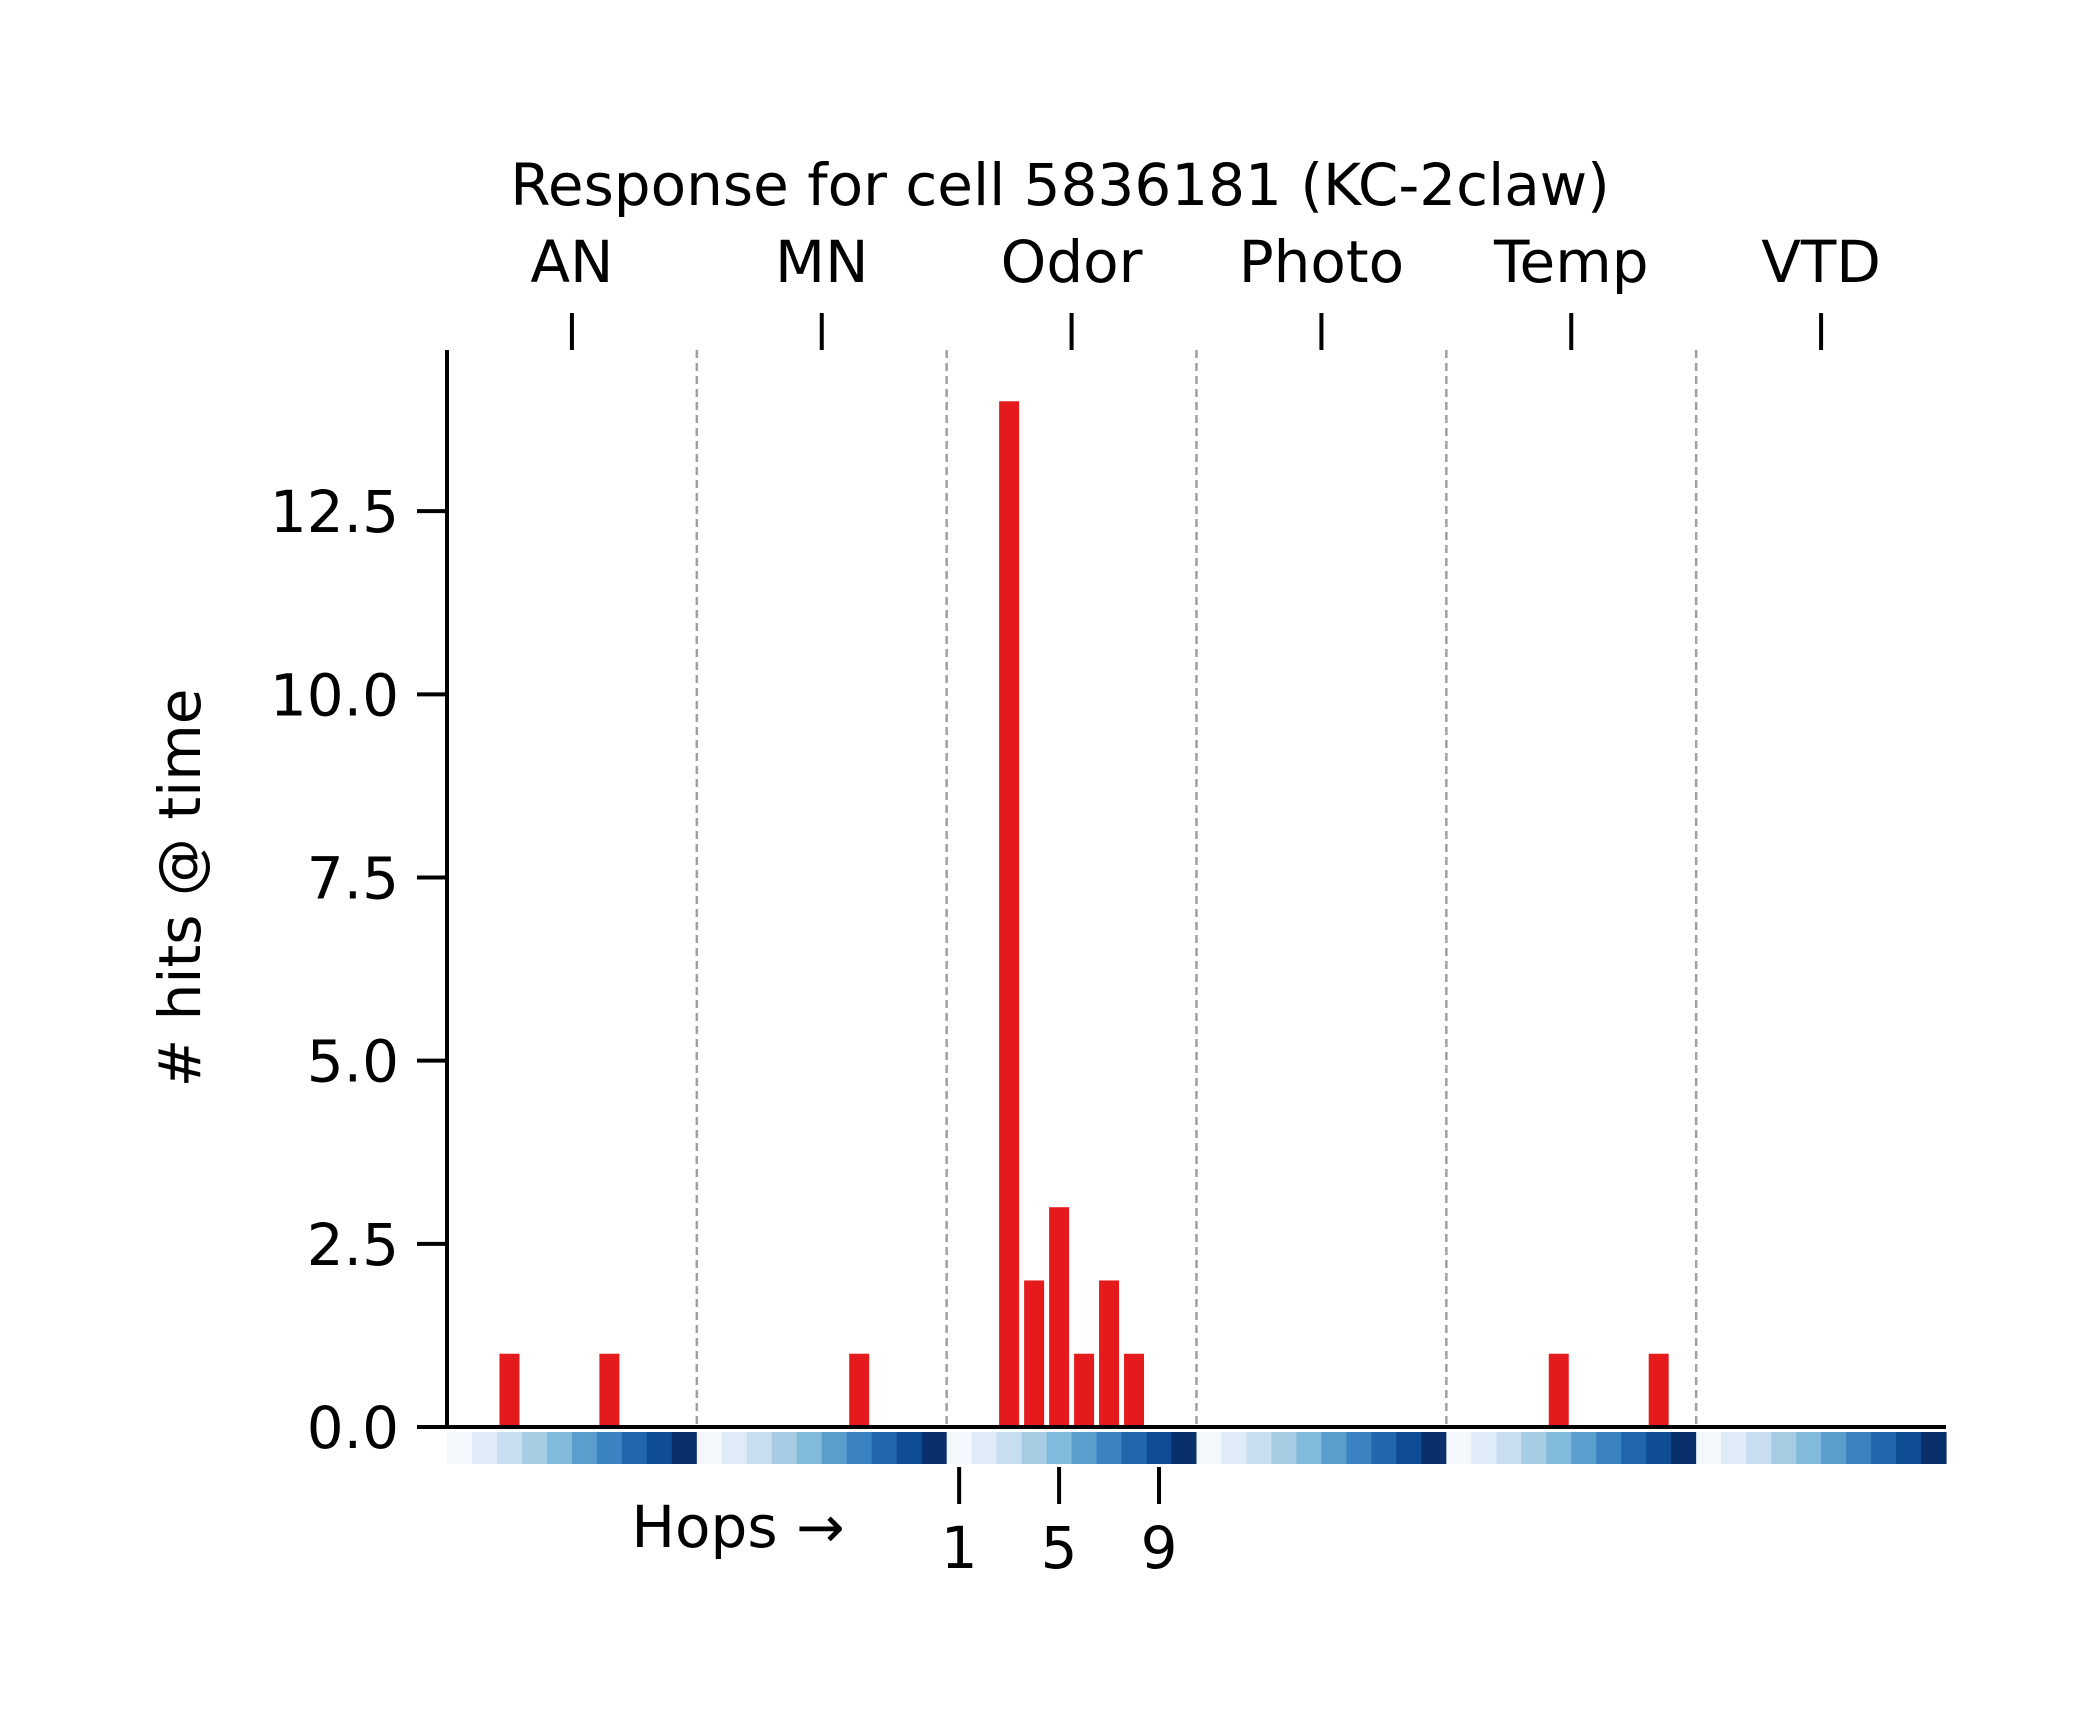 The width and height of the screenshot is (2082, 1728). Describe the element at coordinates (334, 512) in the screenshot. I see `y-tick-label: 12.5` at that location.